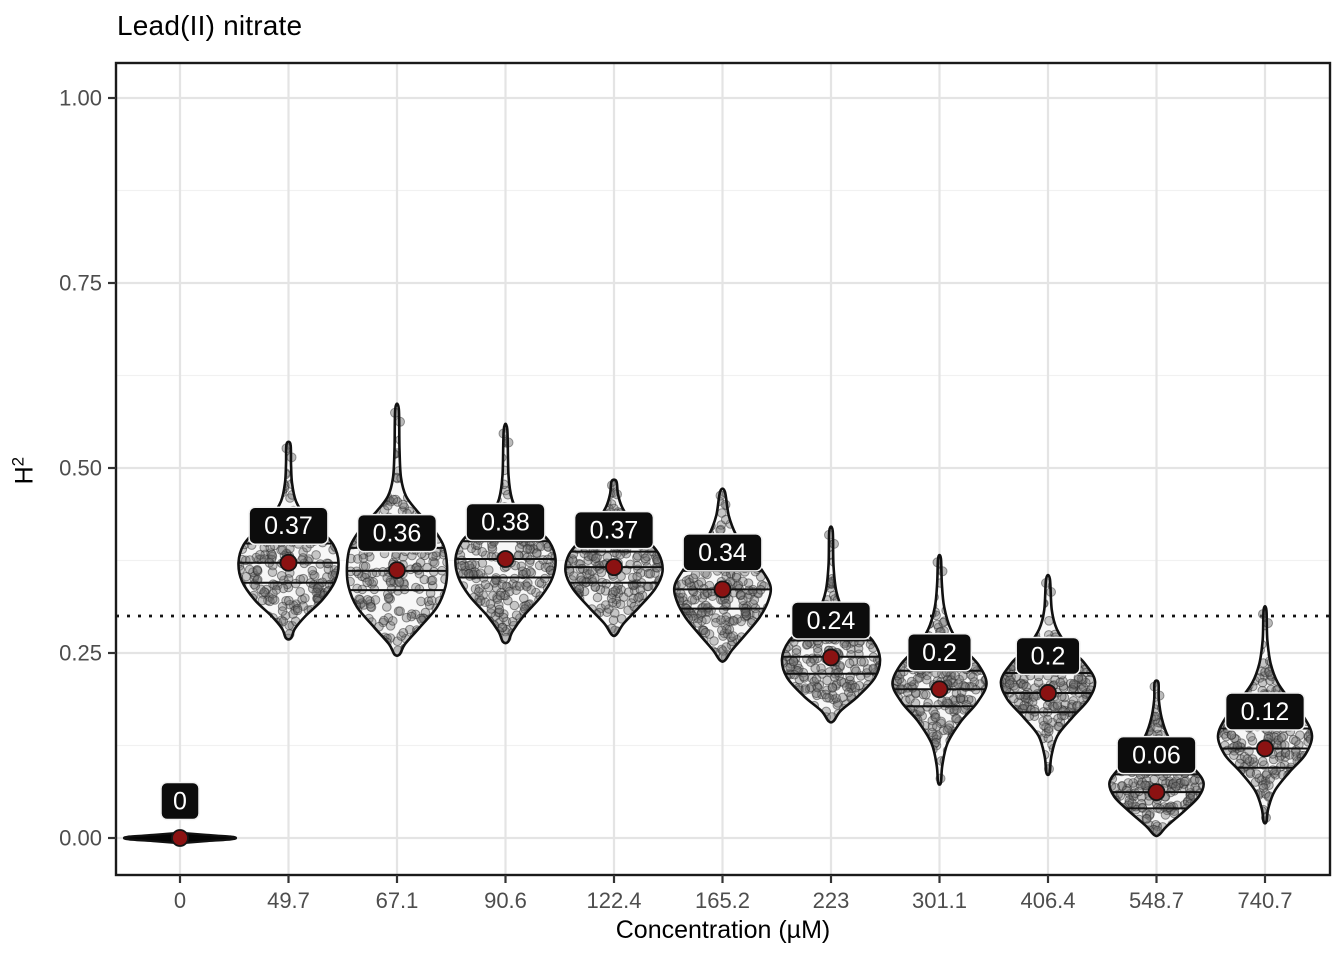  Describe the element at coordinates (722, 900) in the screenshot. I see `x-tick-label: 165.2` at that location.